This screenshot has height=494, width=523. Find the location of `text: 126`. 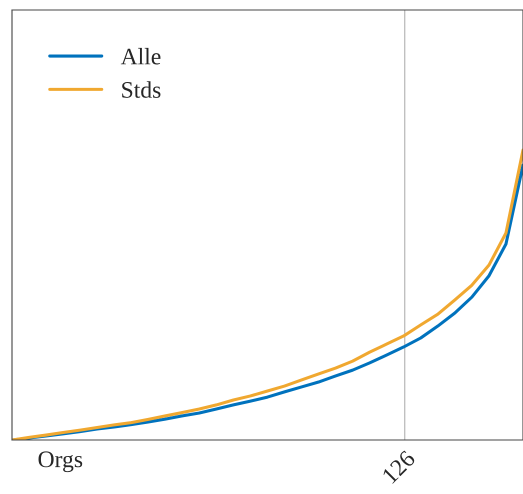

text: 126 is located at coordinates (399, 467).